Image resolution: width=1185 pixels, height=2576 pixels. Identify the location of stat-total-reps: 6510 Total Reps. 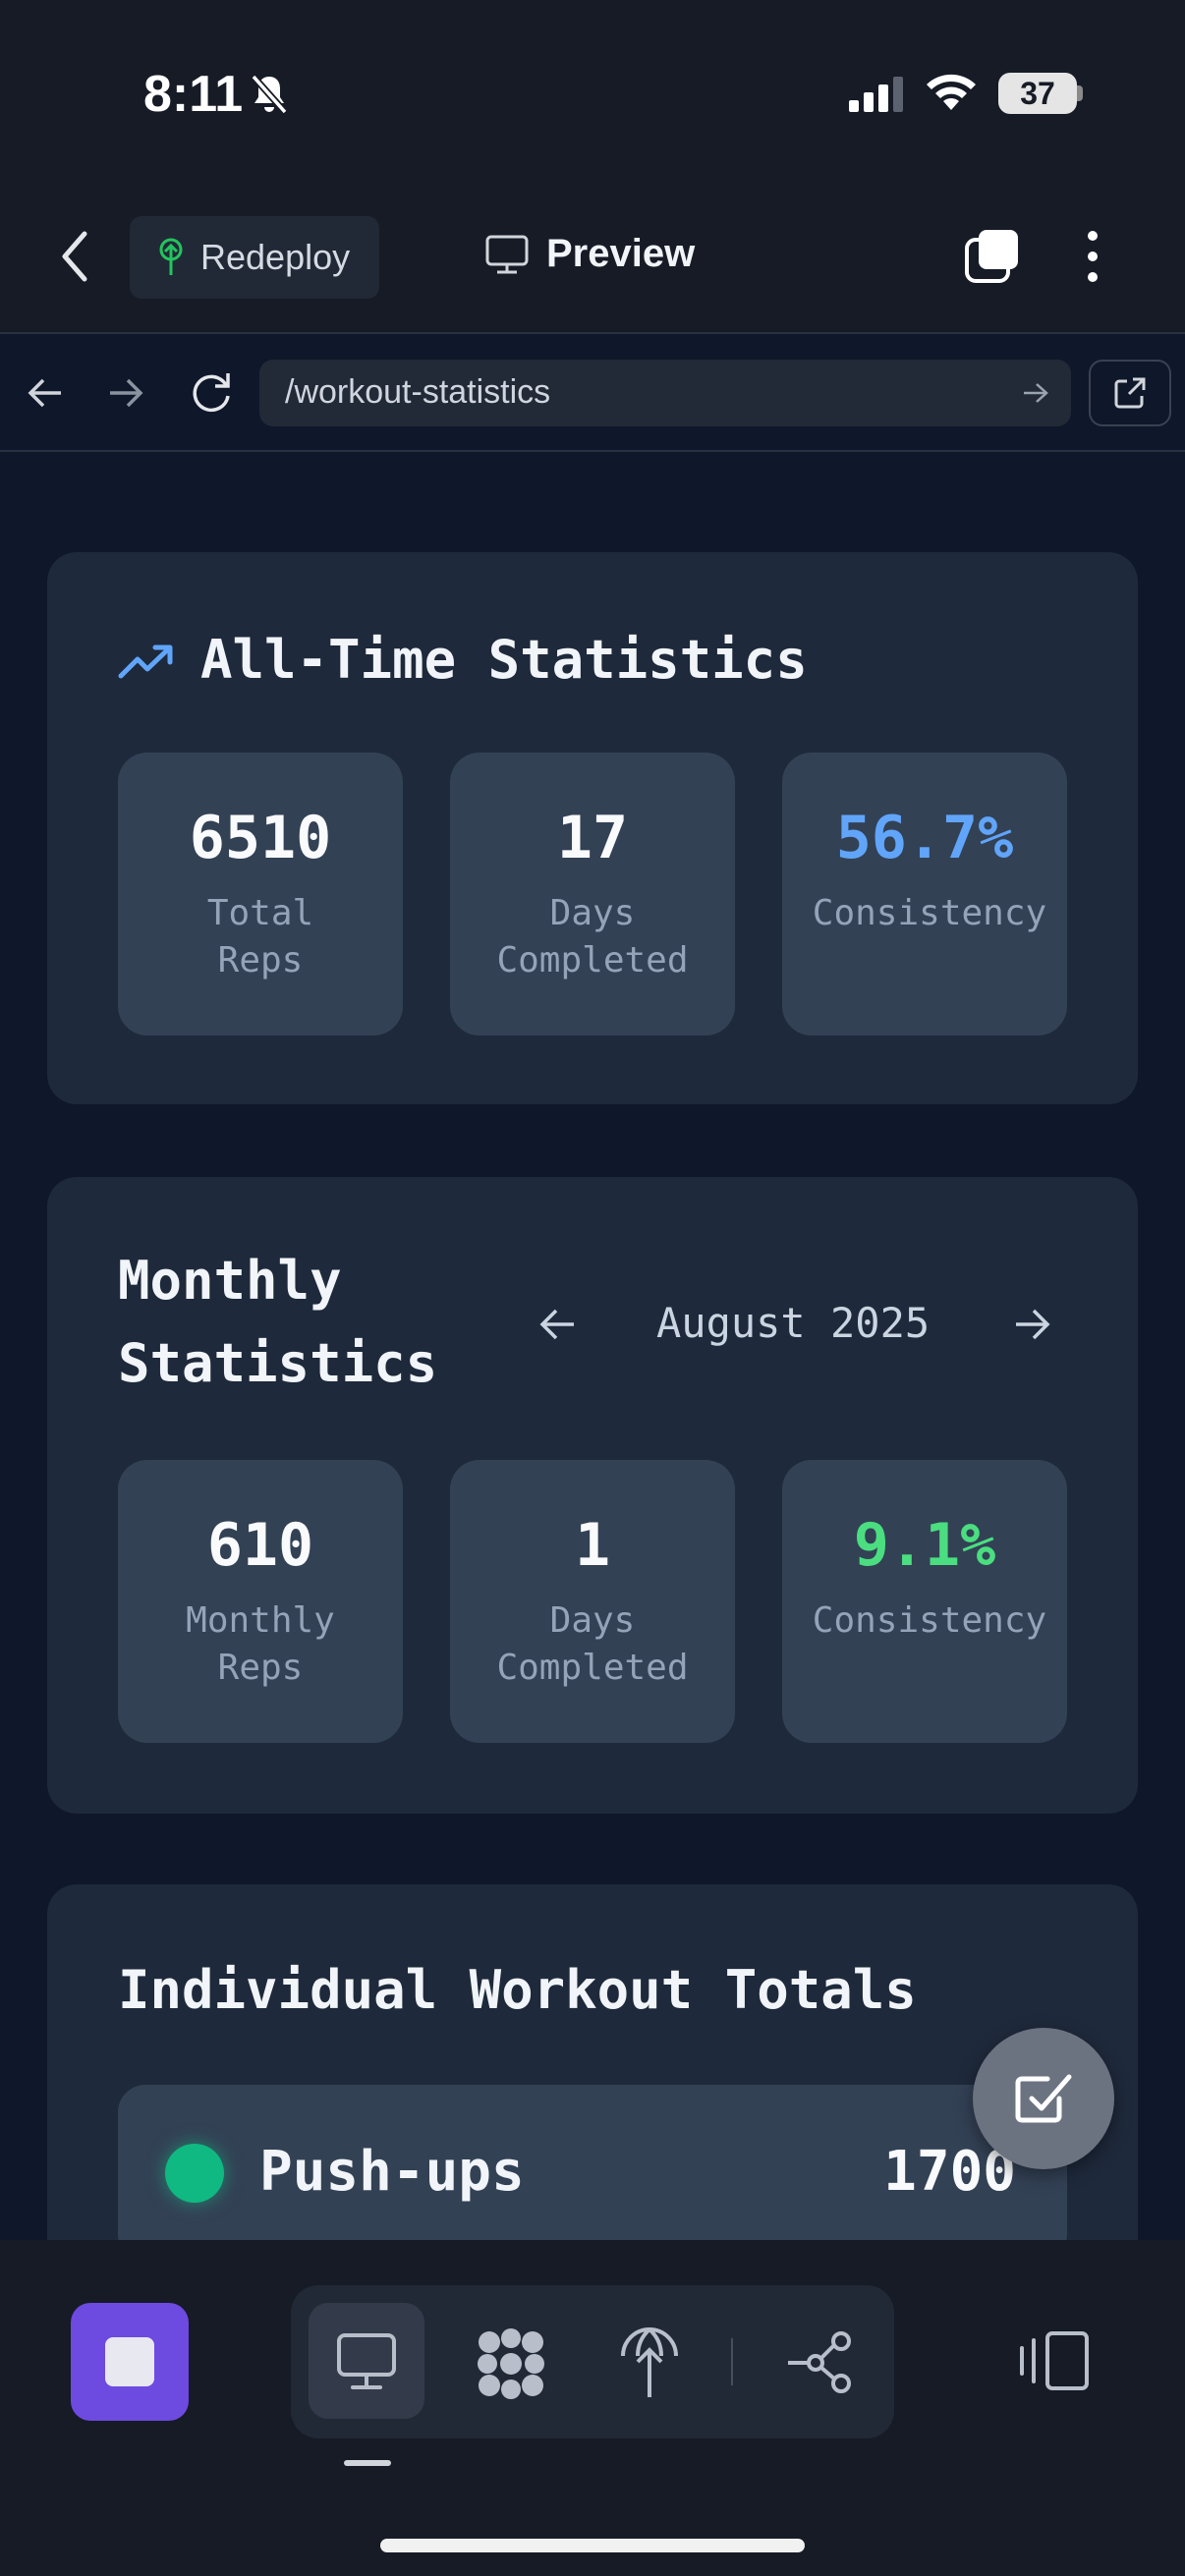
(260, 894).